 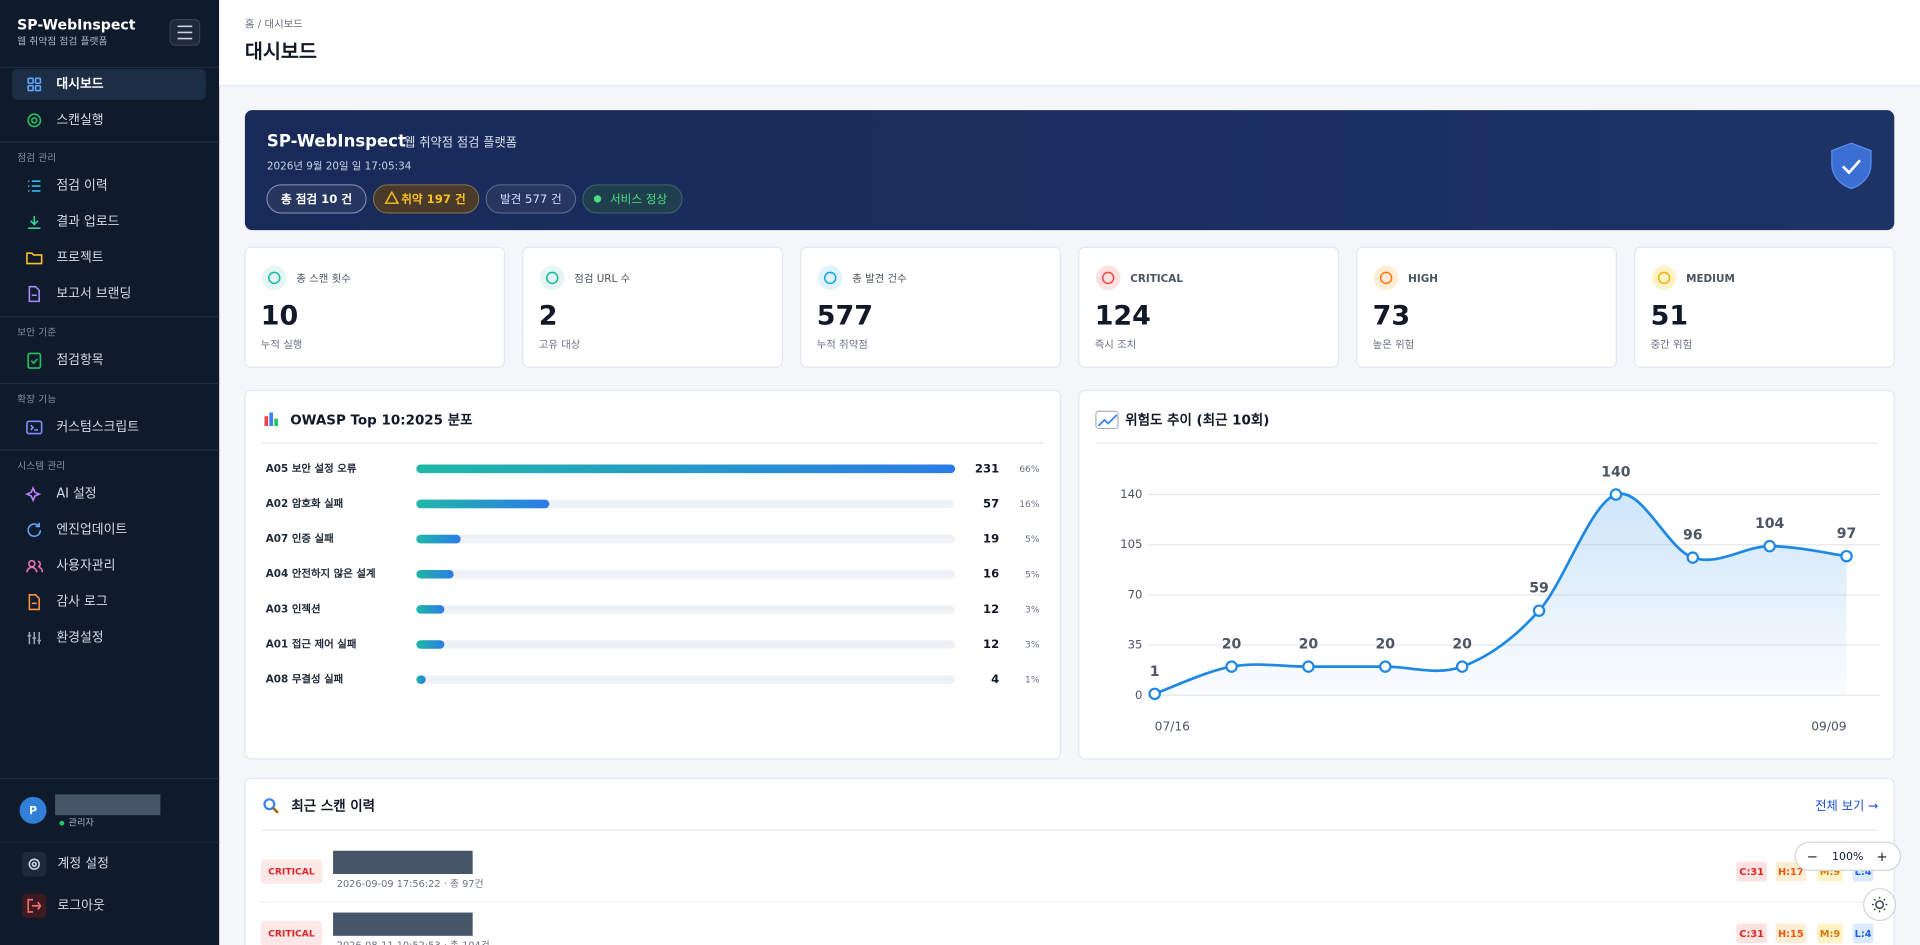 I want to click on bar-share: 1%, so click(x=1032, y=680).